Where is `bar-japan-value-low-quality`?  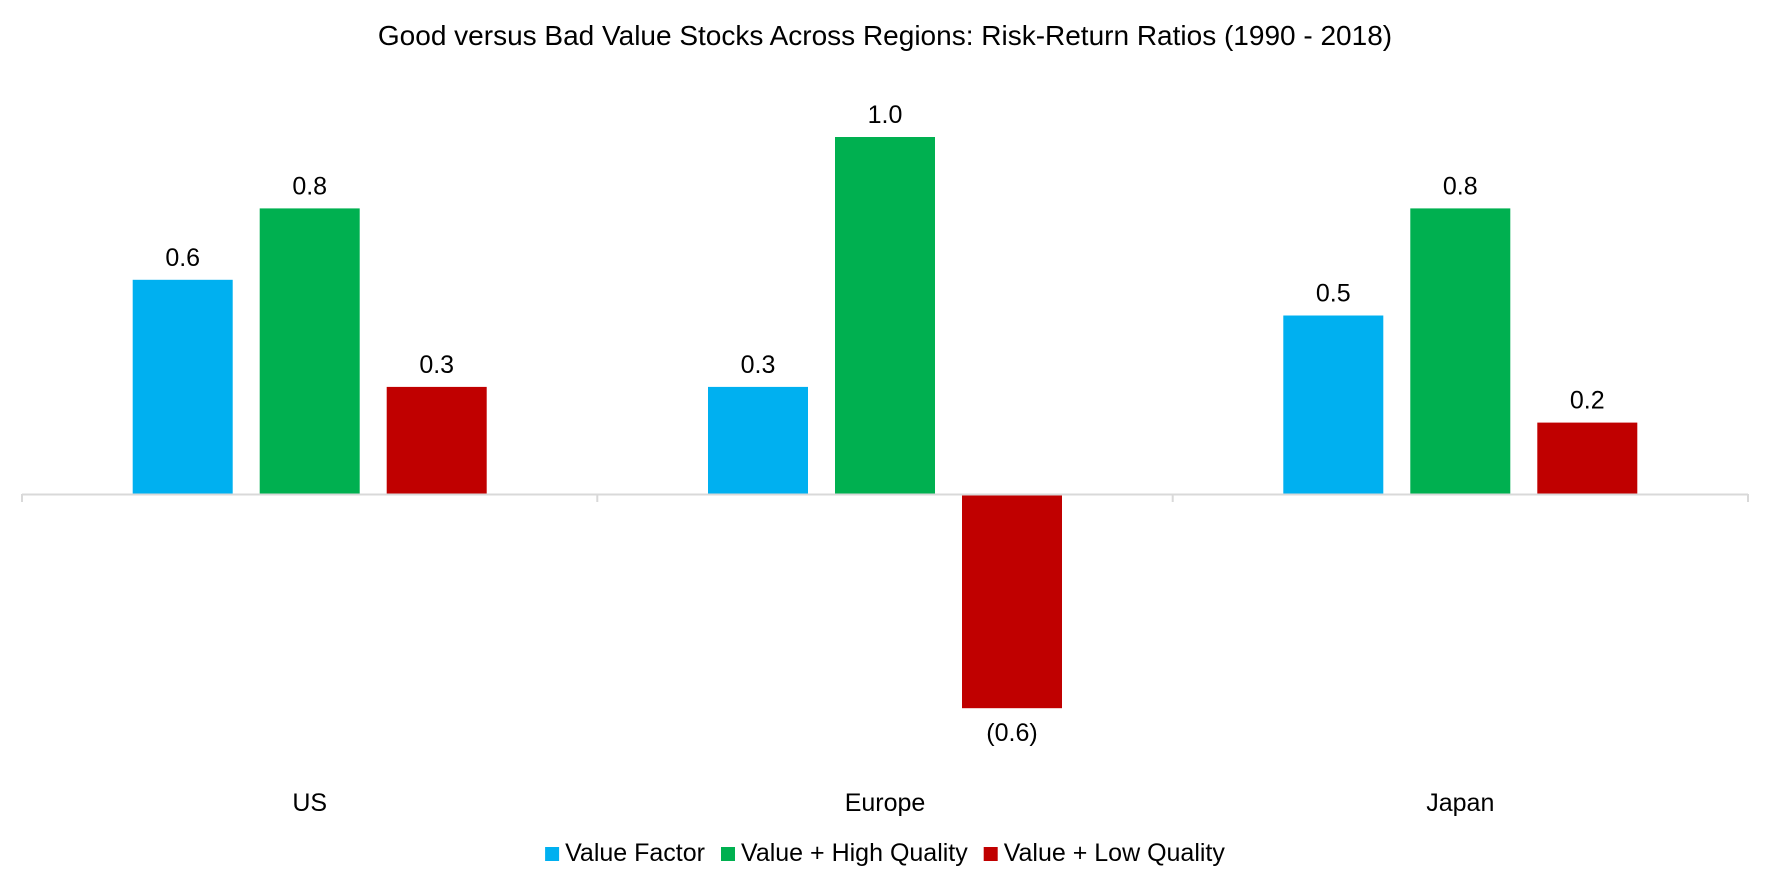
bar-japan-value-low-quality is located at coordinates (1587, 458).